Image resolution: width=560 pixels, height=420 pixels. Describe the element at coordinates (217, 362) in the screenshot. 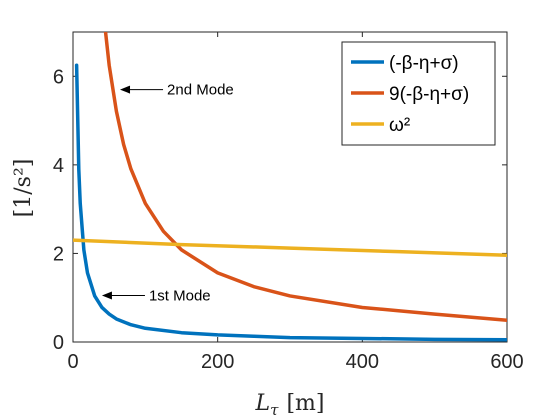

I see `x-tick-label: 200` at that location.